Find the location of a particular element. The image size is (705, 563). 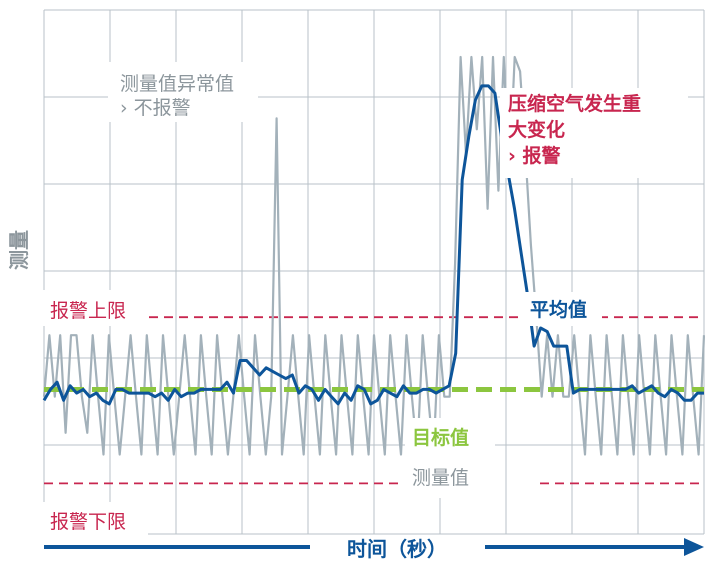

annotation-change-line3: › 报警 is located at coordinates (534, 155).